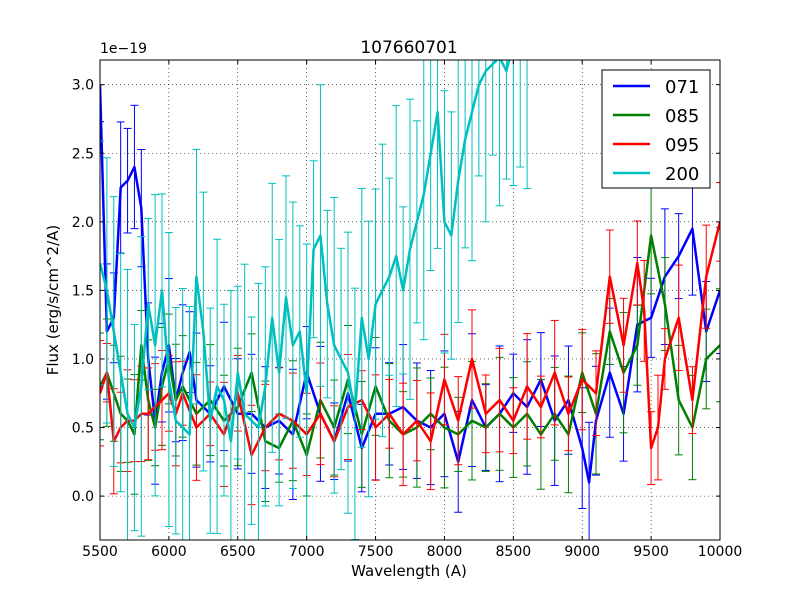  What do you see at coordinates (376, 552) in the screenshot?
I see `x-tick-label: 7500` at bounding box center [376, 552].